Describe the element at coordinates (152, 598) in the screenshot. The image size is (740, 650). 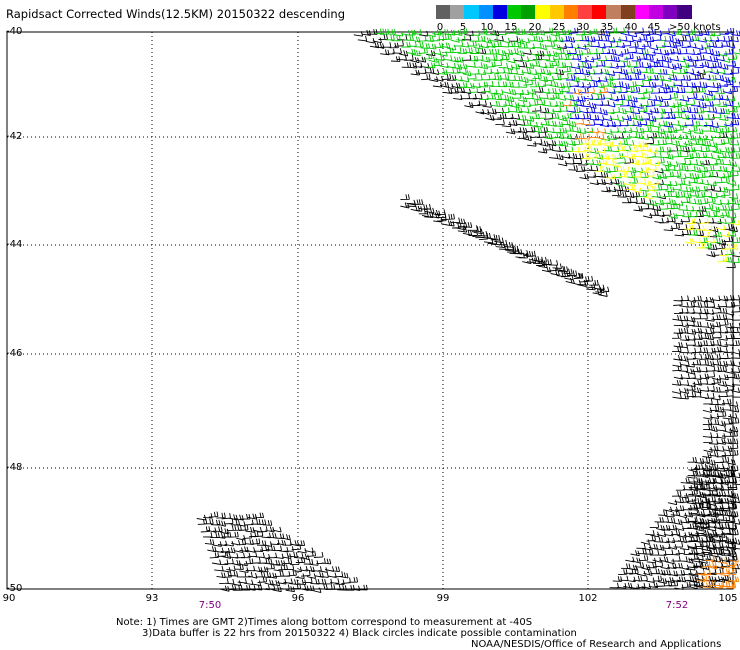
I see `lon-tick-label: 93` at that location.